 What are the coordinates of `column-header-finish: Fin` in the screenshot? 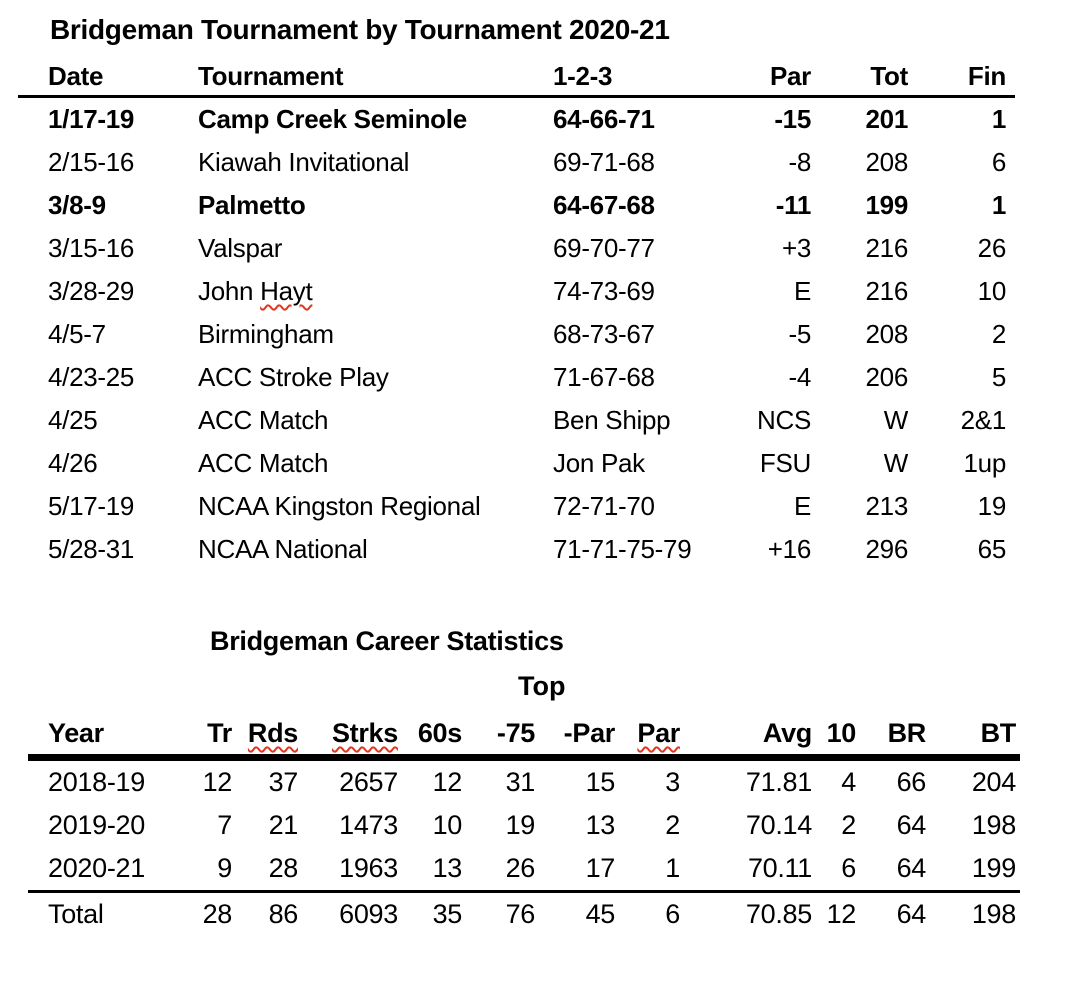 It's located at (961, 77).